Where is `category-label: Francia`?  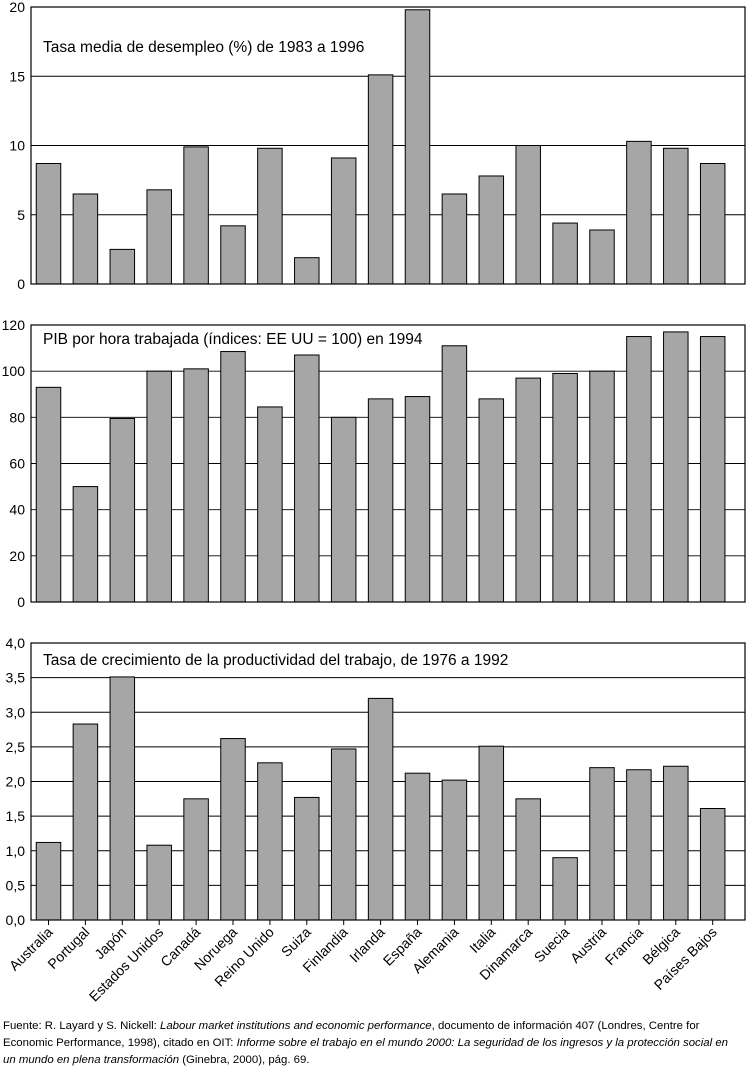 category-label: Francia is located at coordinates (624, 946).